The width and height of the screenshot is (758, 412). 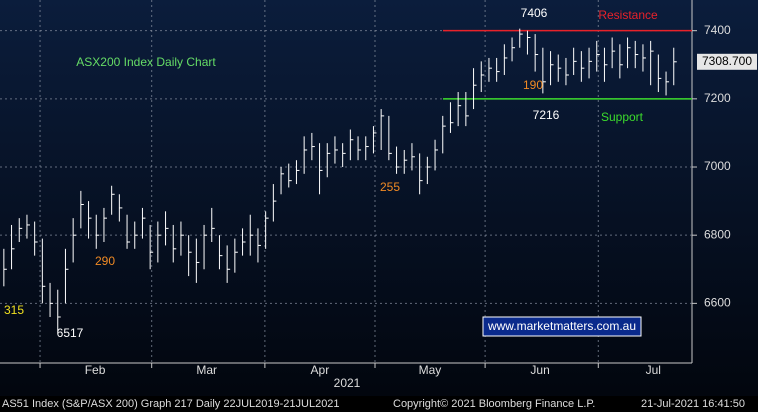 What do you see at coordinates (717, 303) in the screenshot?
I see `y-tick-label: 6600` at bounding box center [717, 303].